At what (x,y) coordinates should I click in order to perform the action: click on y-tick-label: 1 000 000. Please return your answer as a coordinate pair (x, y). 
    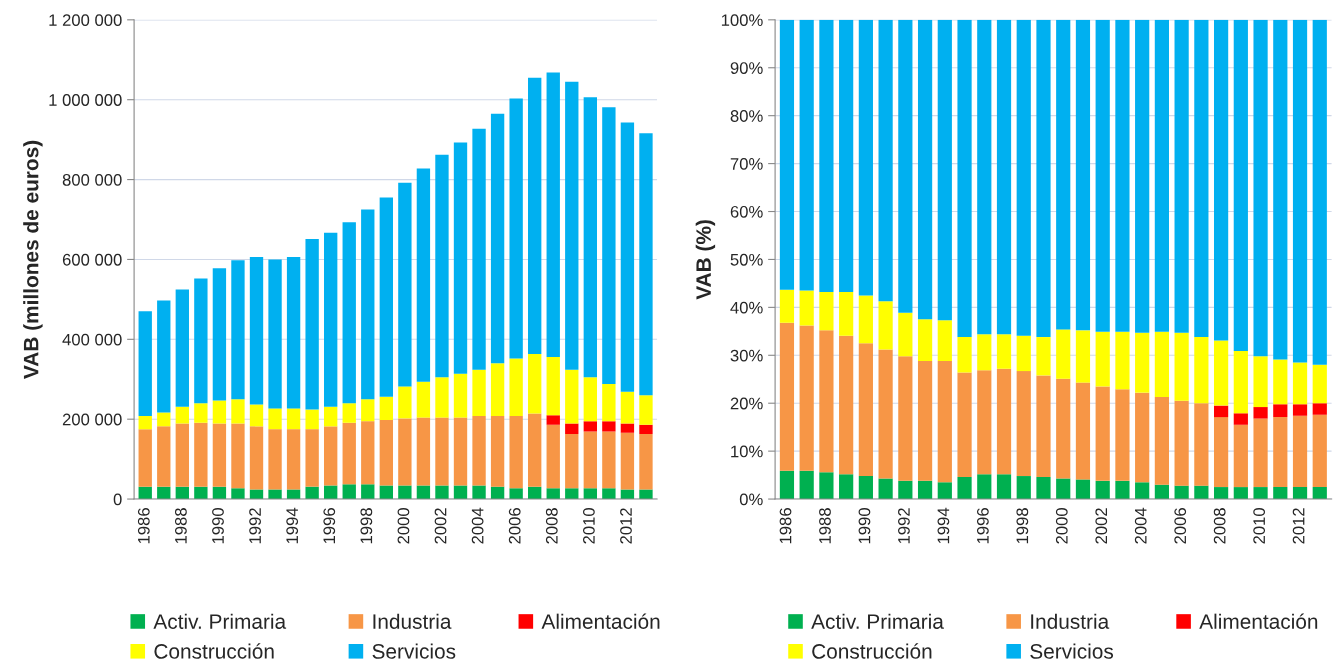
    Looking at the image, I should click on (85, 100).